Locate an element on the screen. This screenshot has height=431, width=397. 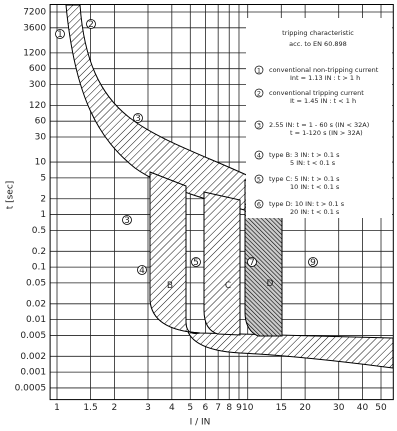
y-tick-label: 120 is located at coordinates (37, 106).